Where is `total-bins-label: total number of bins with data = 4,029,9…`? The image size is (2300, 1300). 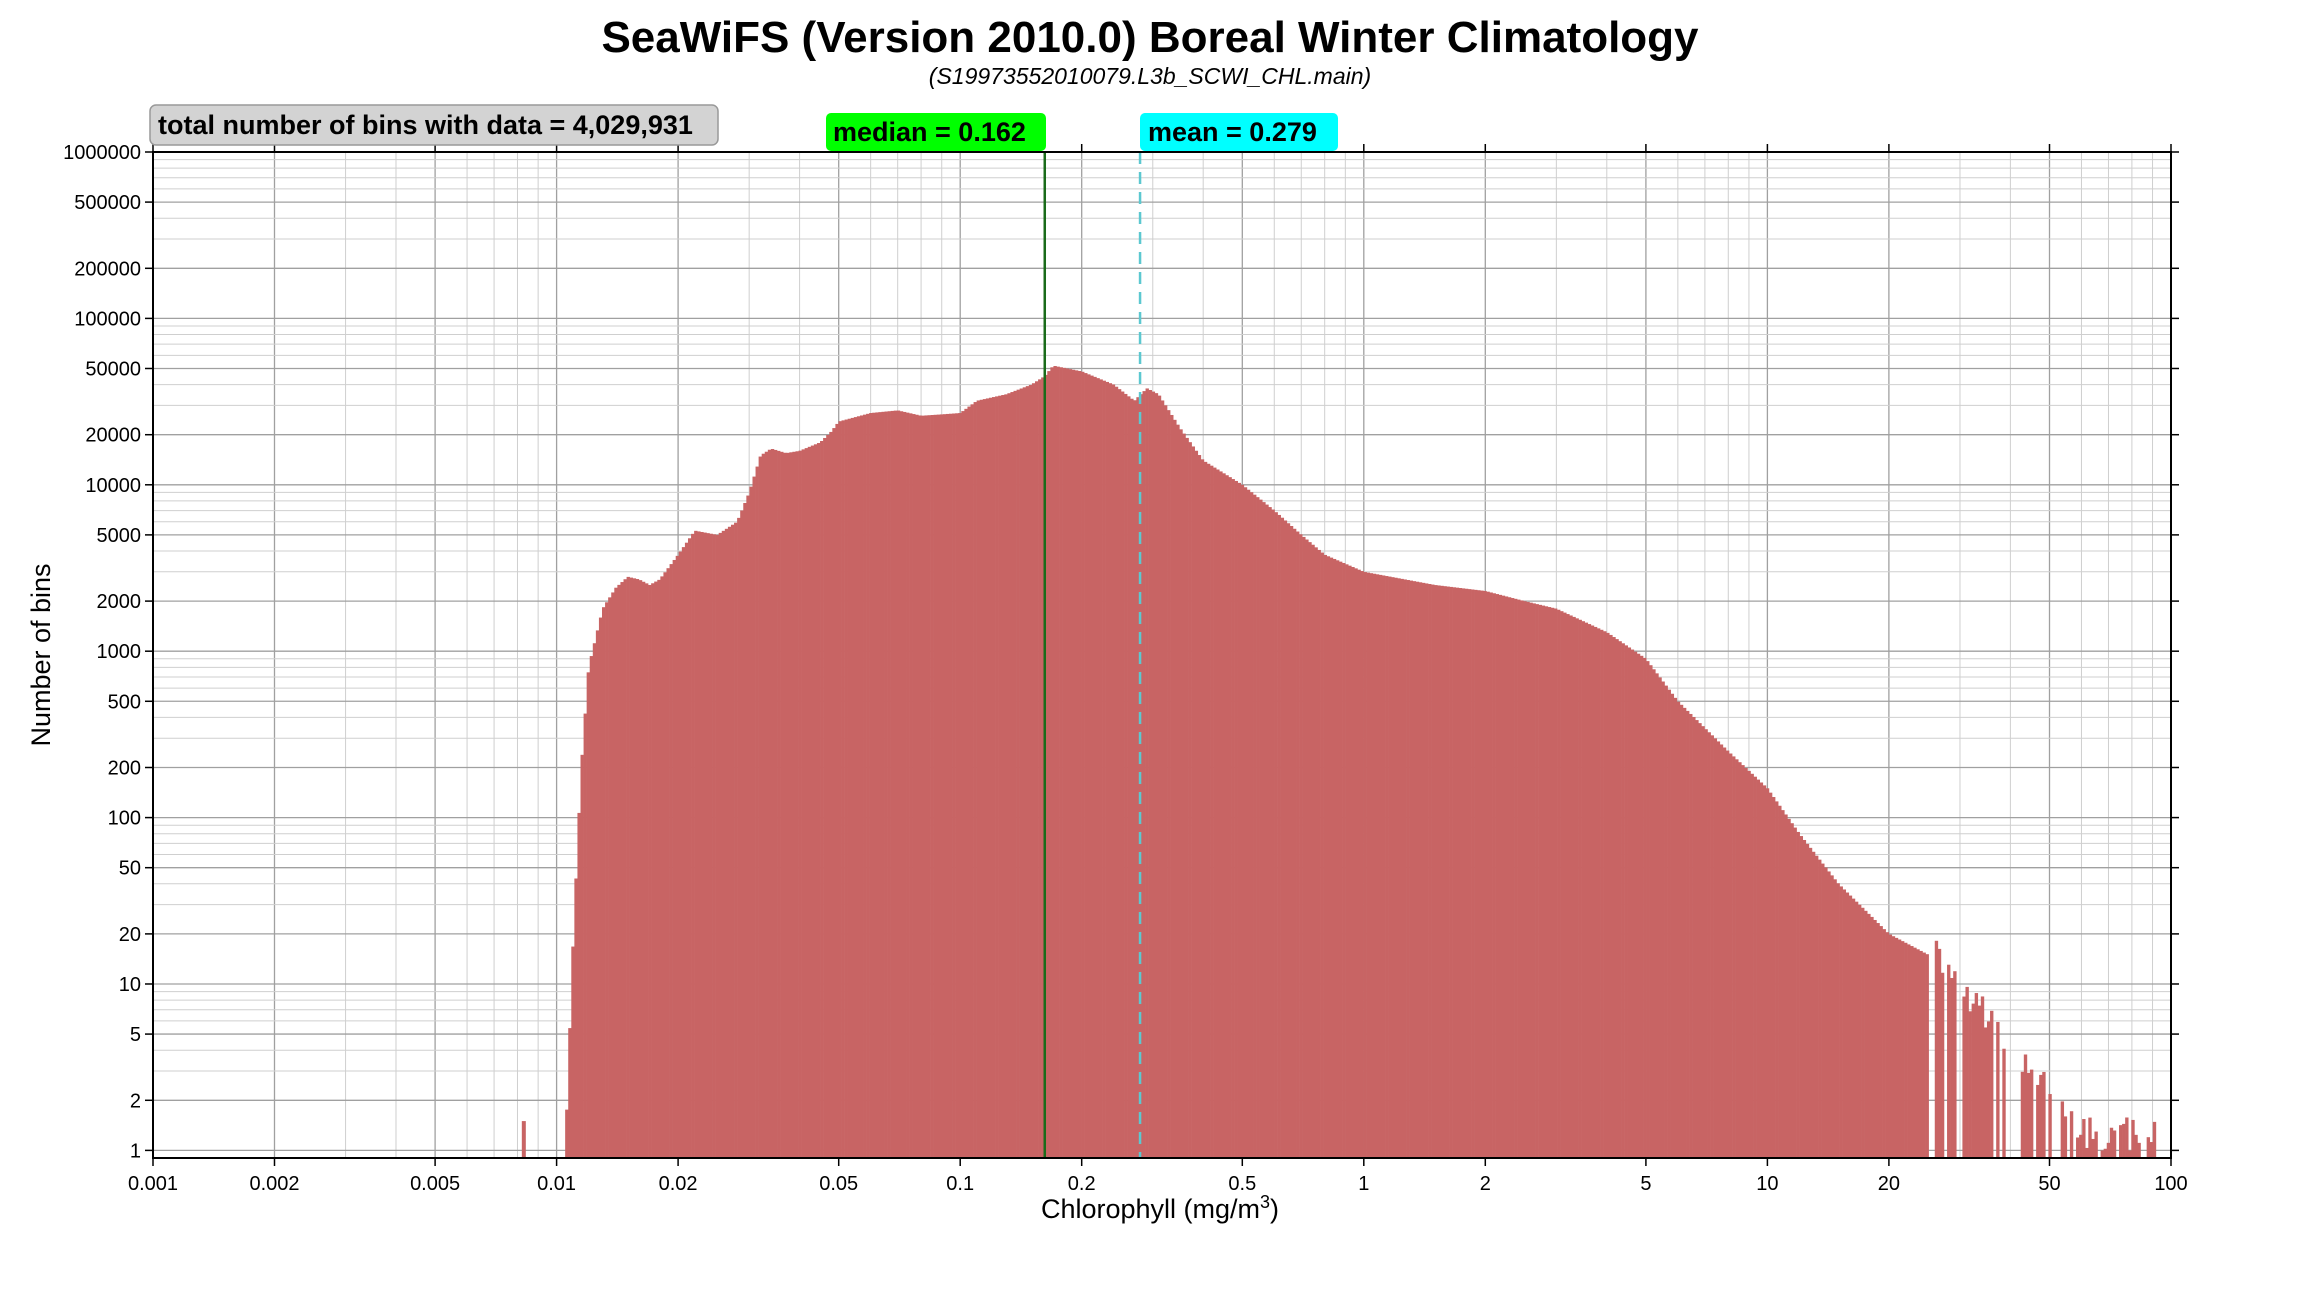
total-bins-label: total number of bins with data = 4,029,9… is located at coordinates (425, 125).